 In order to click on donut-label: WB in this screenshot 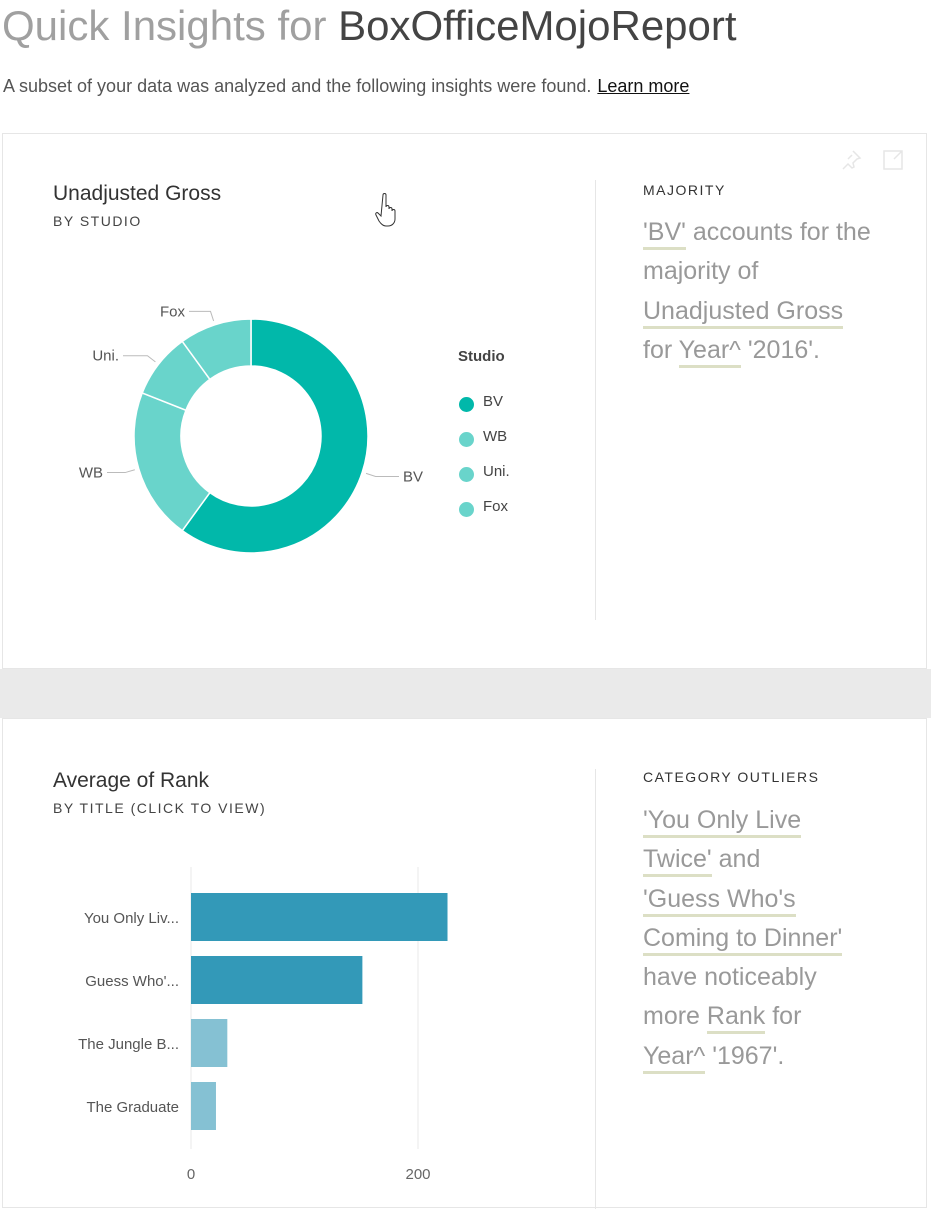, I will do `click(91, 473)`.